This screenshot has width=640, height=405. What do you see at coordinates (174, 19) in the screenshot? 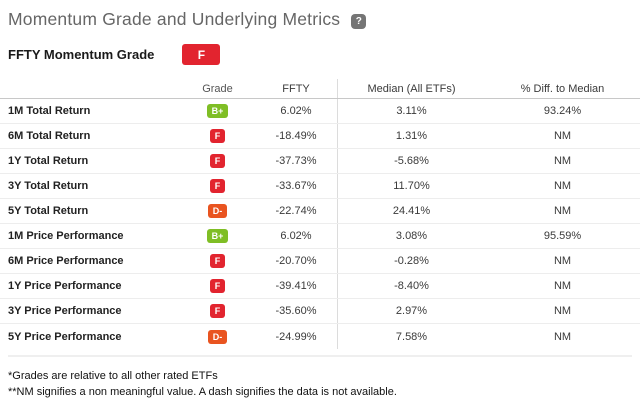
I see `page-title: Momentum Grade and Underlying Metrics` at bounding box center [174, 19].